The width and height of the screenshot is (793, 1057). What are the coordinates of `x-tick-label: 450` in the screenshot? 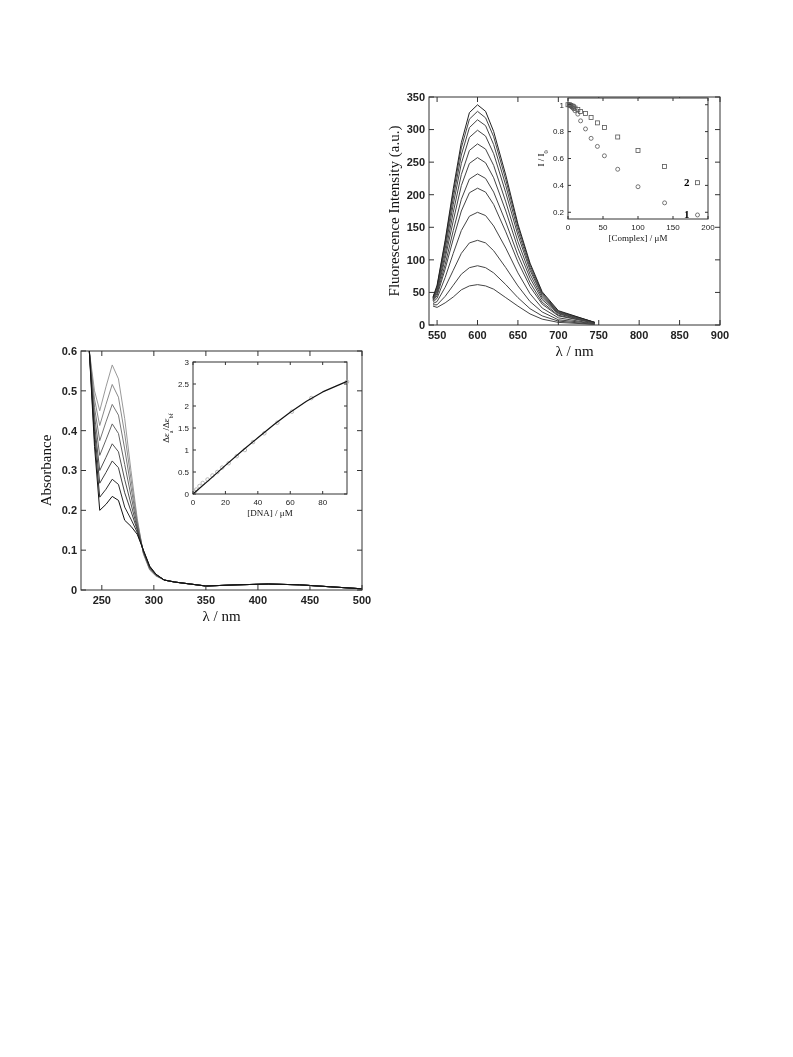 It's located at (310, 600).